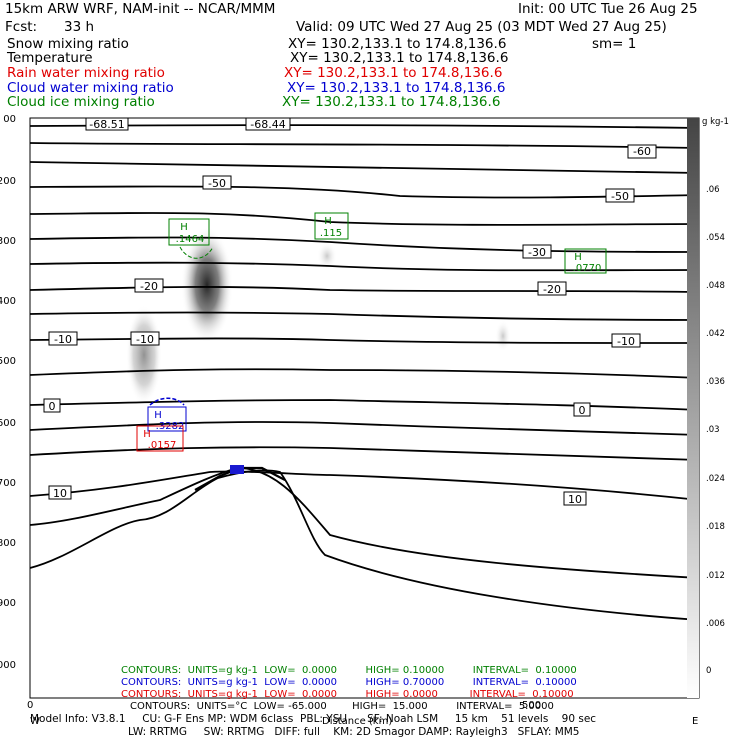  Describe the element at coordinates (715, 334) in the screenshot. I see `colorbar-tick: .042` at that location.